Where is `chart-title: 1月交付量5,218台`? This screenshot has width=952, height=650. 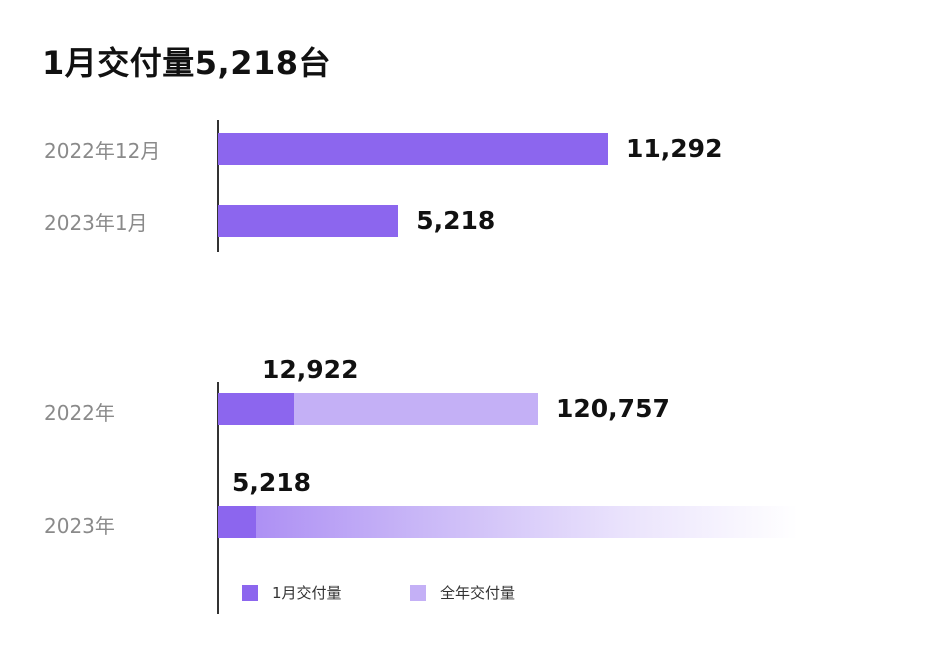
chart-title: 1月交付量5,218台 is located at coordinates (186, 63).